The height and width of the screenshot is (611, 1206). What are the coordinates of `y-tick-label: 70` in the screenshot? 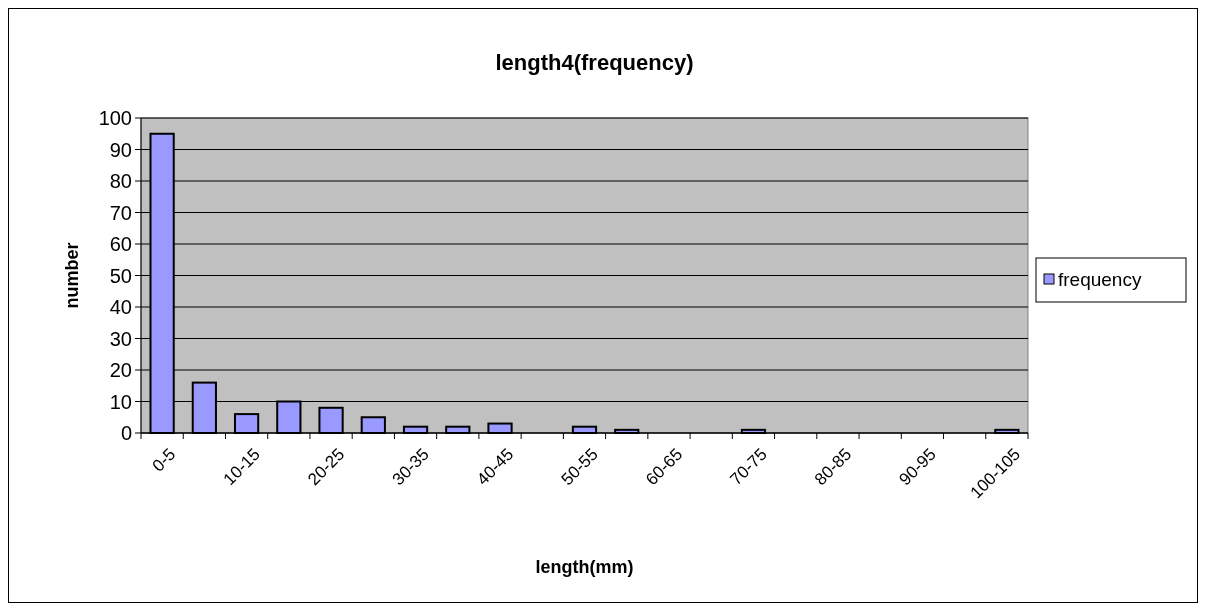 It's located at (120, 212).